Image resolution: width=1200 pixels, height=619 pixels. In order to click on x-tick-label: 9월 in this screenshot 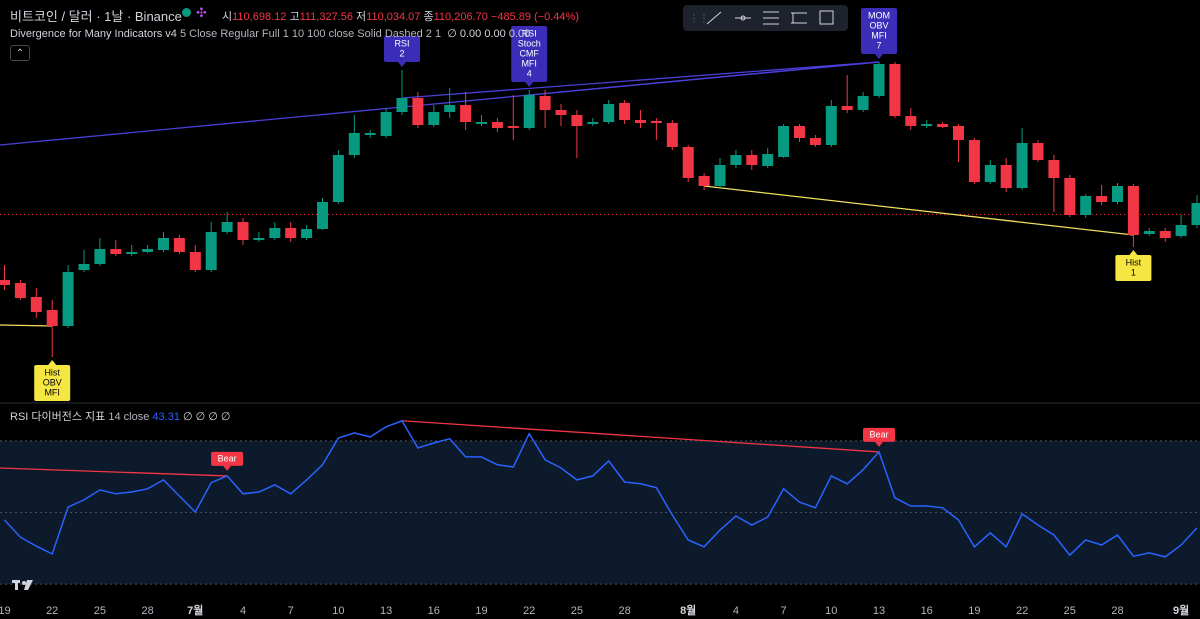, I will do `click(1181, 610)`.